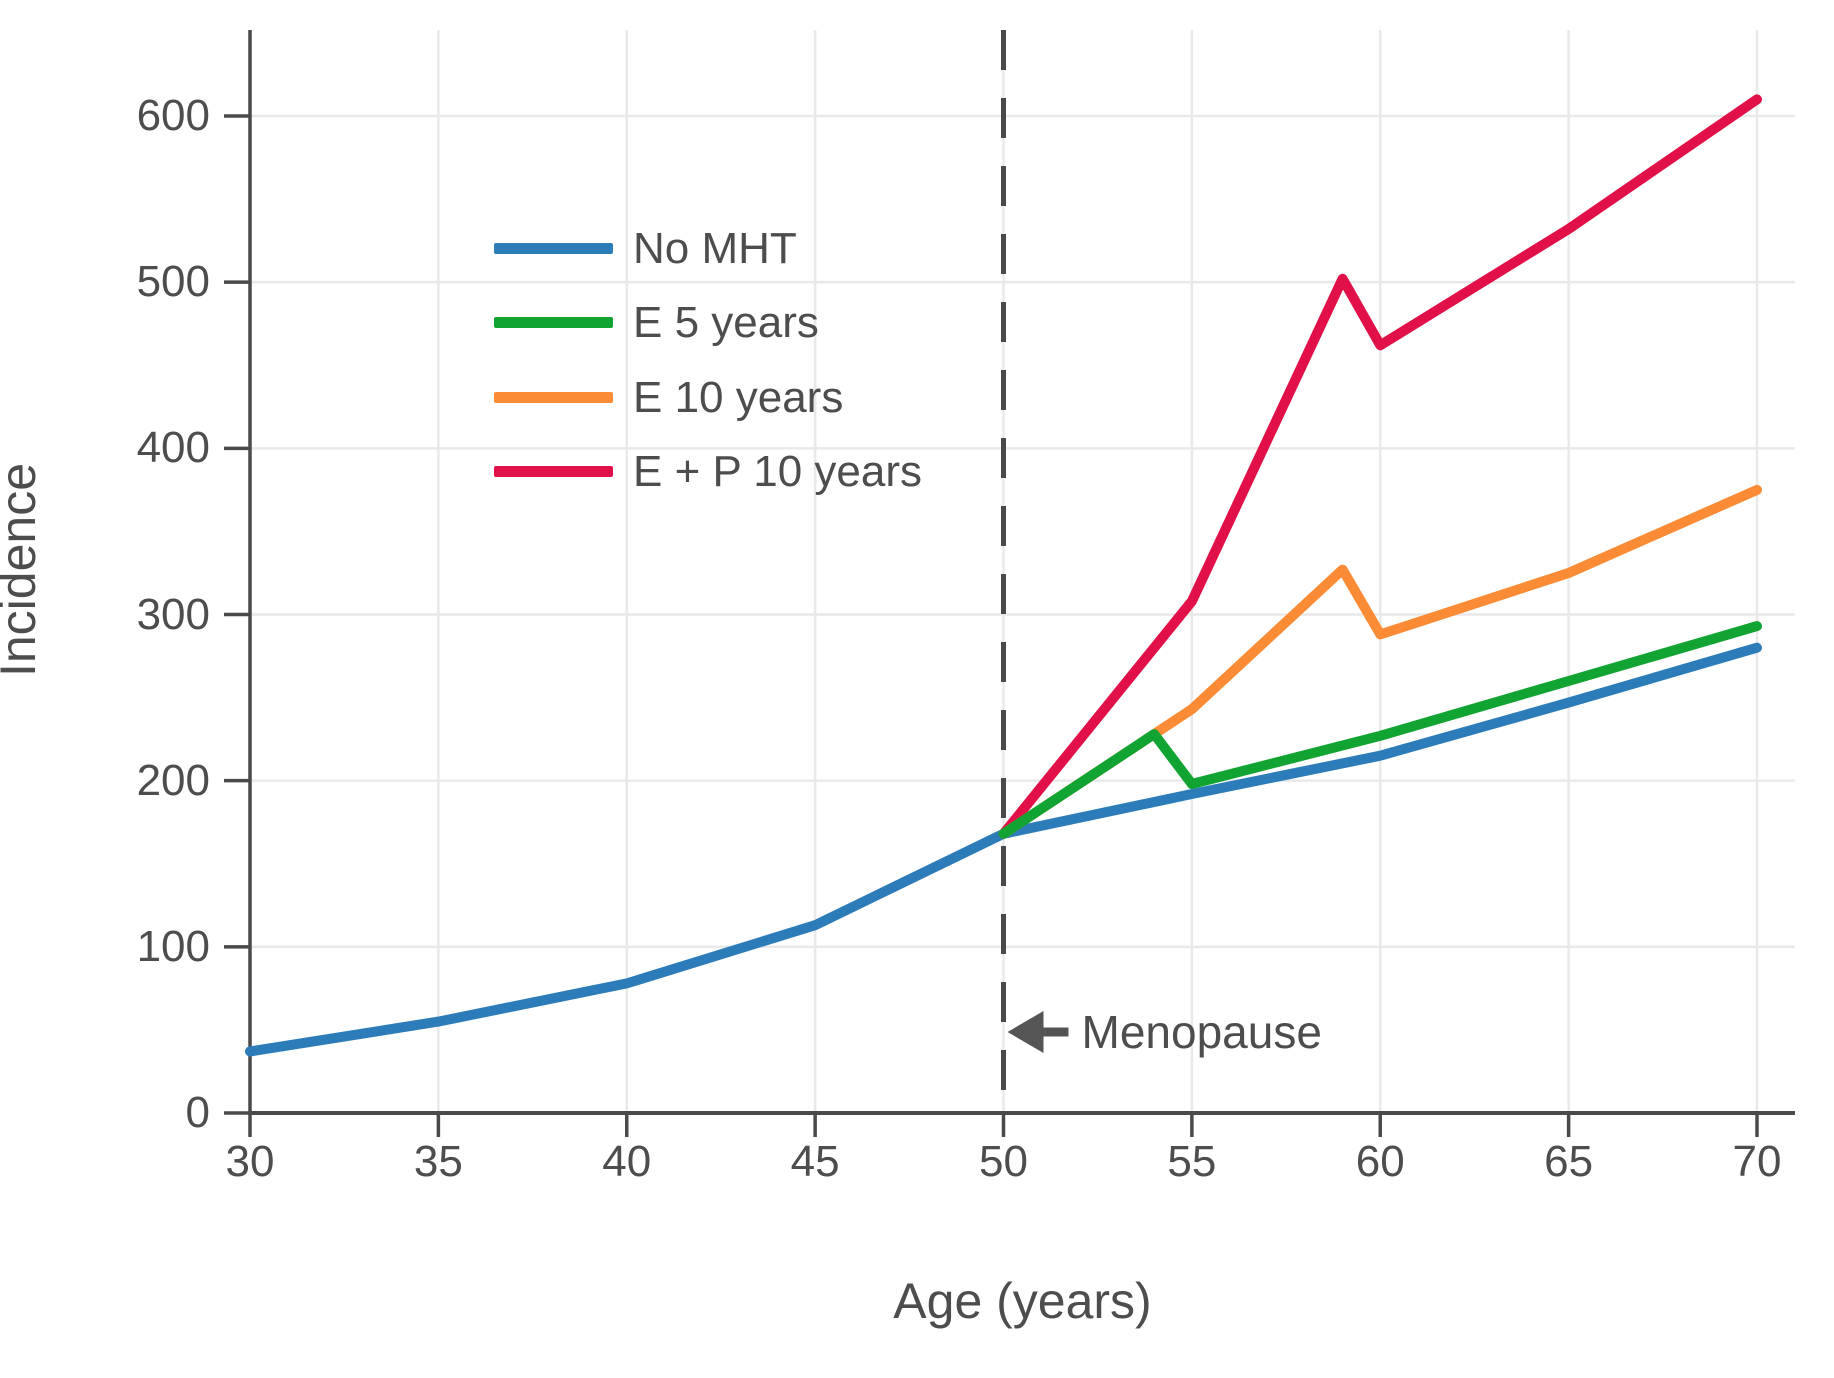 This screenshot has height=1378, width=1834. Describe the element at coordinates (173, 614) in the screenshot. I see `y-tick-label-300: 300` at that location.